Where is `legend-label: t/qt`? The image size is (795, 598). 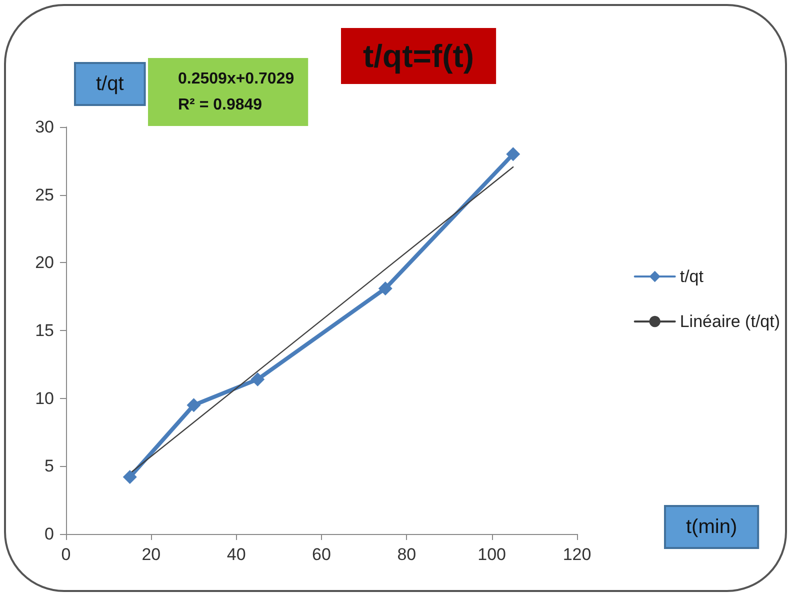
legend-label: t/qt is located at coordinates (692, 276).